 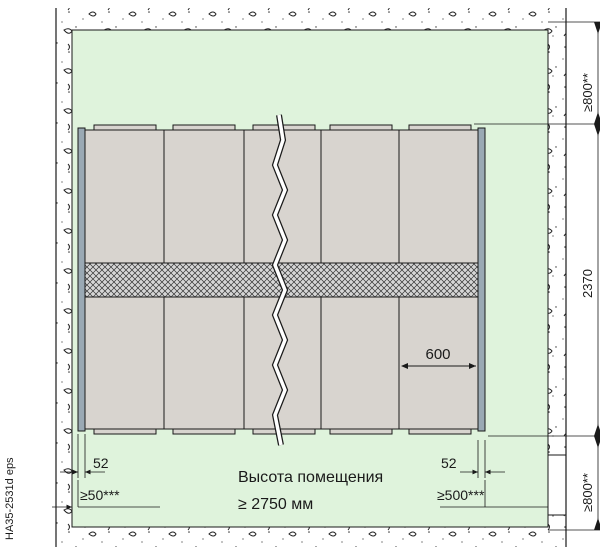 I want to click on panel-width-label: 600, so click(x=437, y=354).